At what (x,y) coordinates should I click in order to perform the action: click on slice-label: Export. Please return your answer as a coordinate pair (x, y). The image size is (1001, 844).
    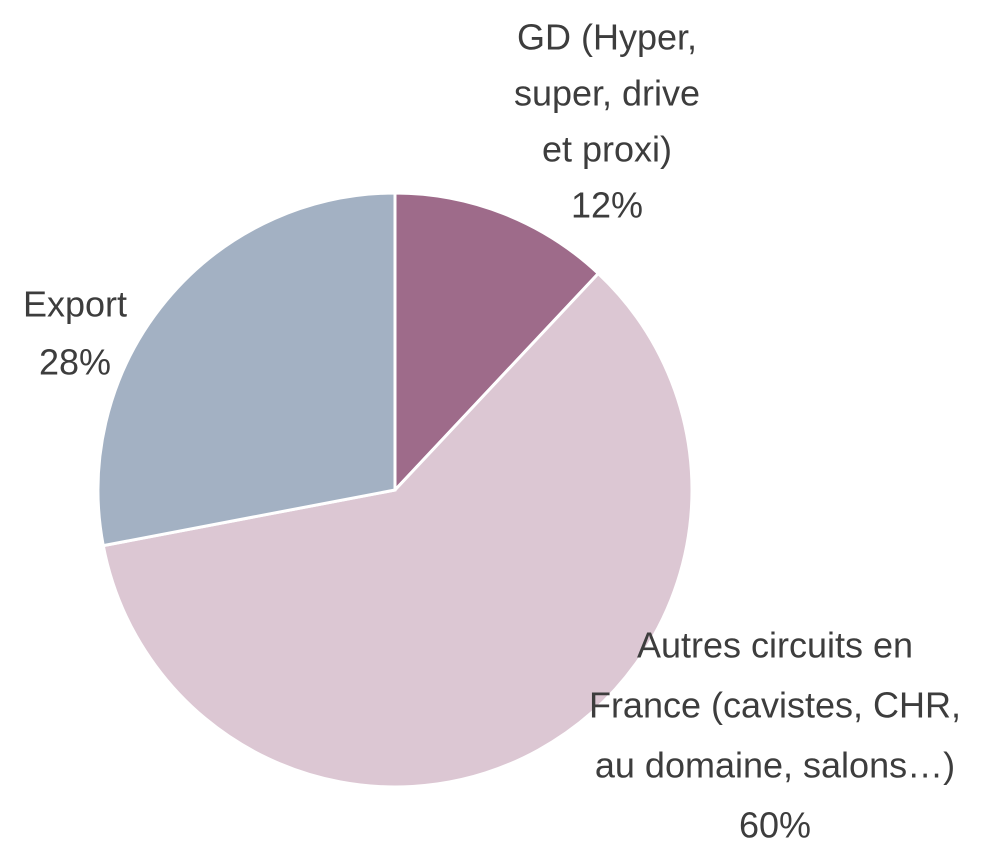
    Looking at the image, I should click on (75, 304).